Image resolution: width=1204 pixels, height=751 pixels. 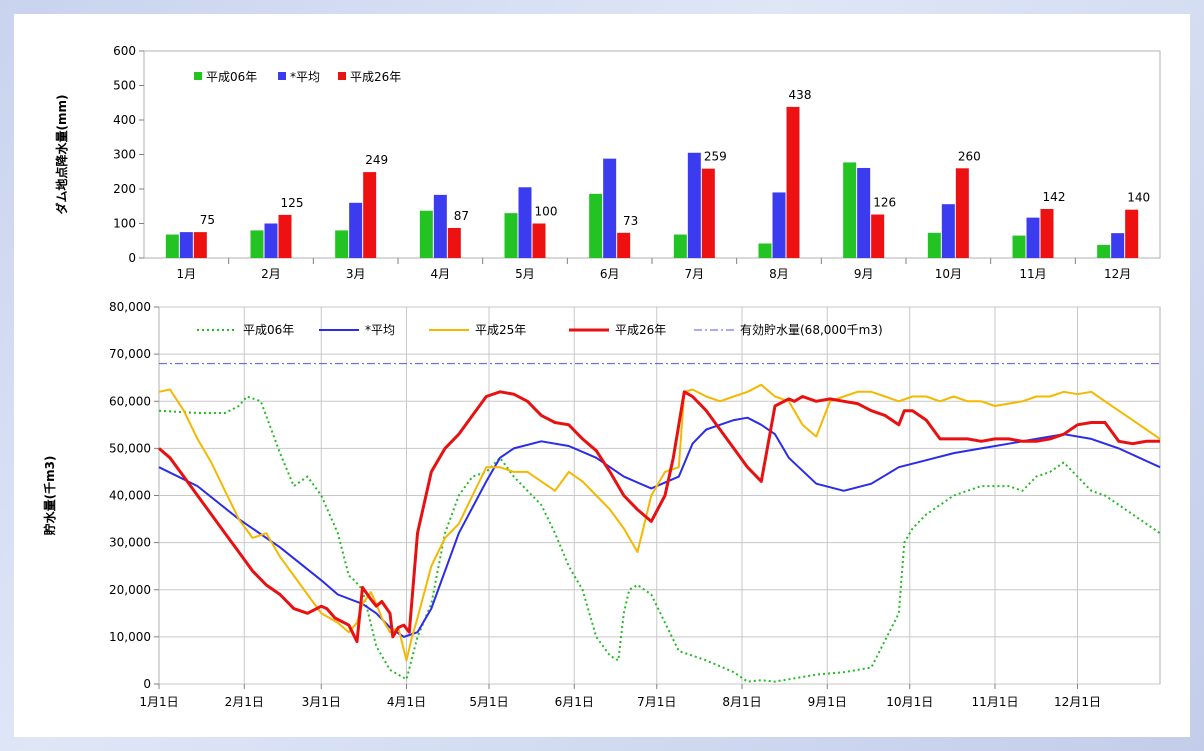 What do you see at coordinates (124, 86) in the screenshot?
I see `bar-y-tick-label: 500` at bounding box center [124, 86].